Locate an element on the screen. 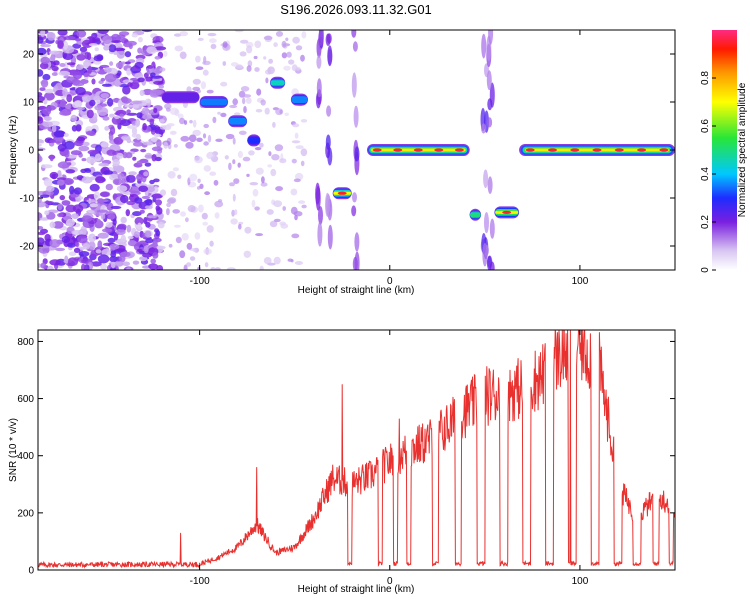 Image resolution: width=750 pixels, height=600 pixels. spectrogram-y-tick-label: -10 is located at coordinates (27, 199).